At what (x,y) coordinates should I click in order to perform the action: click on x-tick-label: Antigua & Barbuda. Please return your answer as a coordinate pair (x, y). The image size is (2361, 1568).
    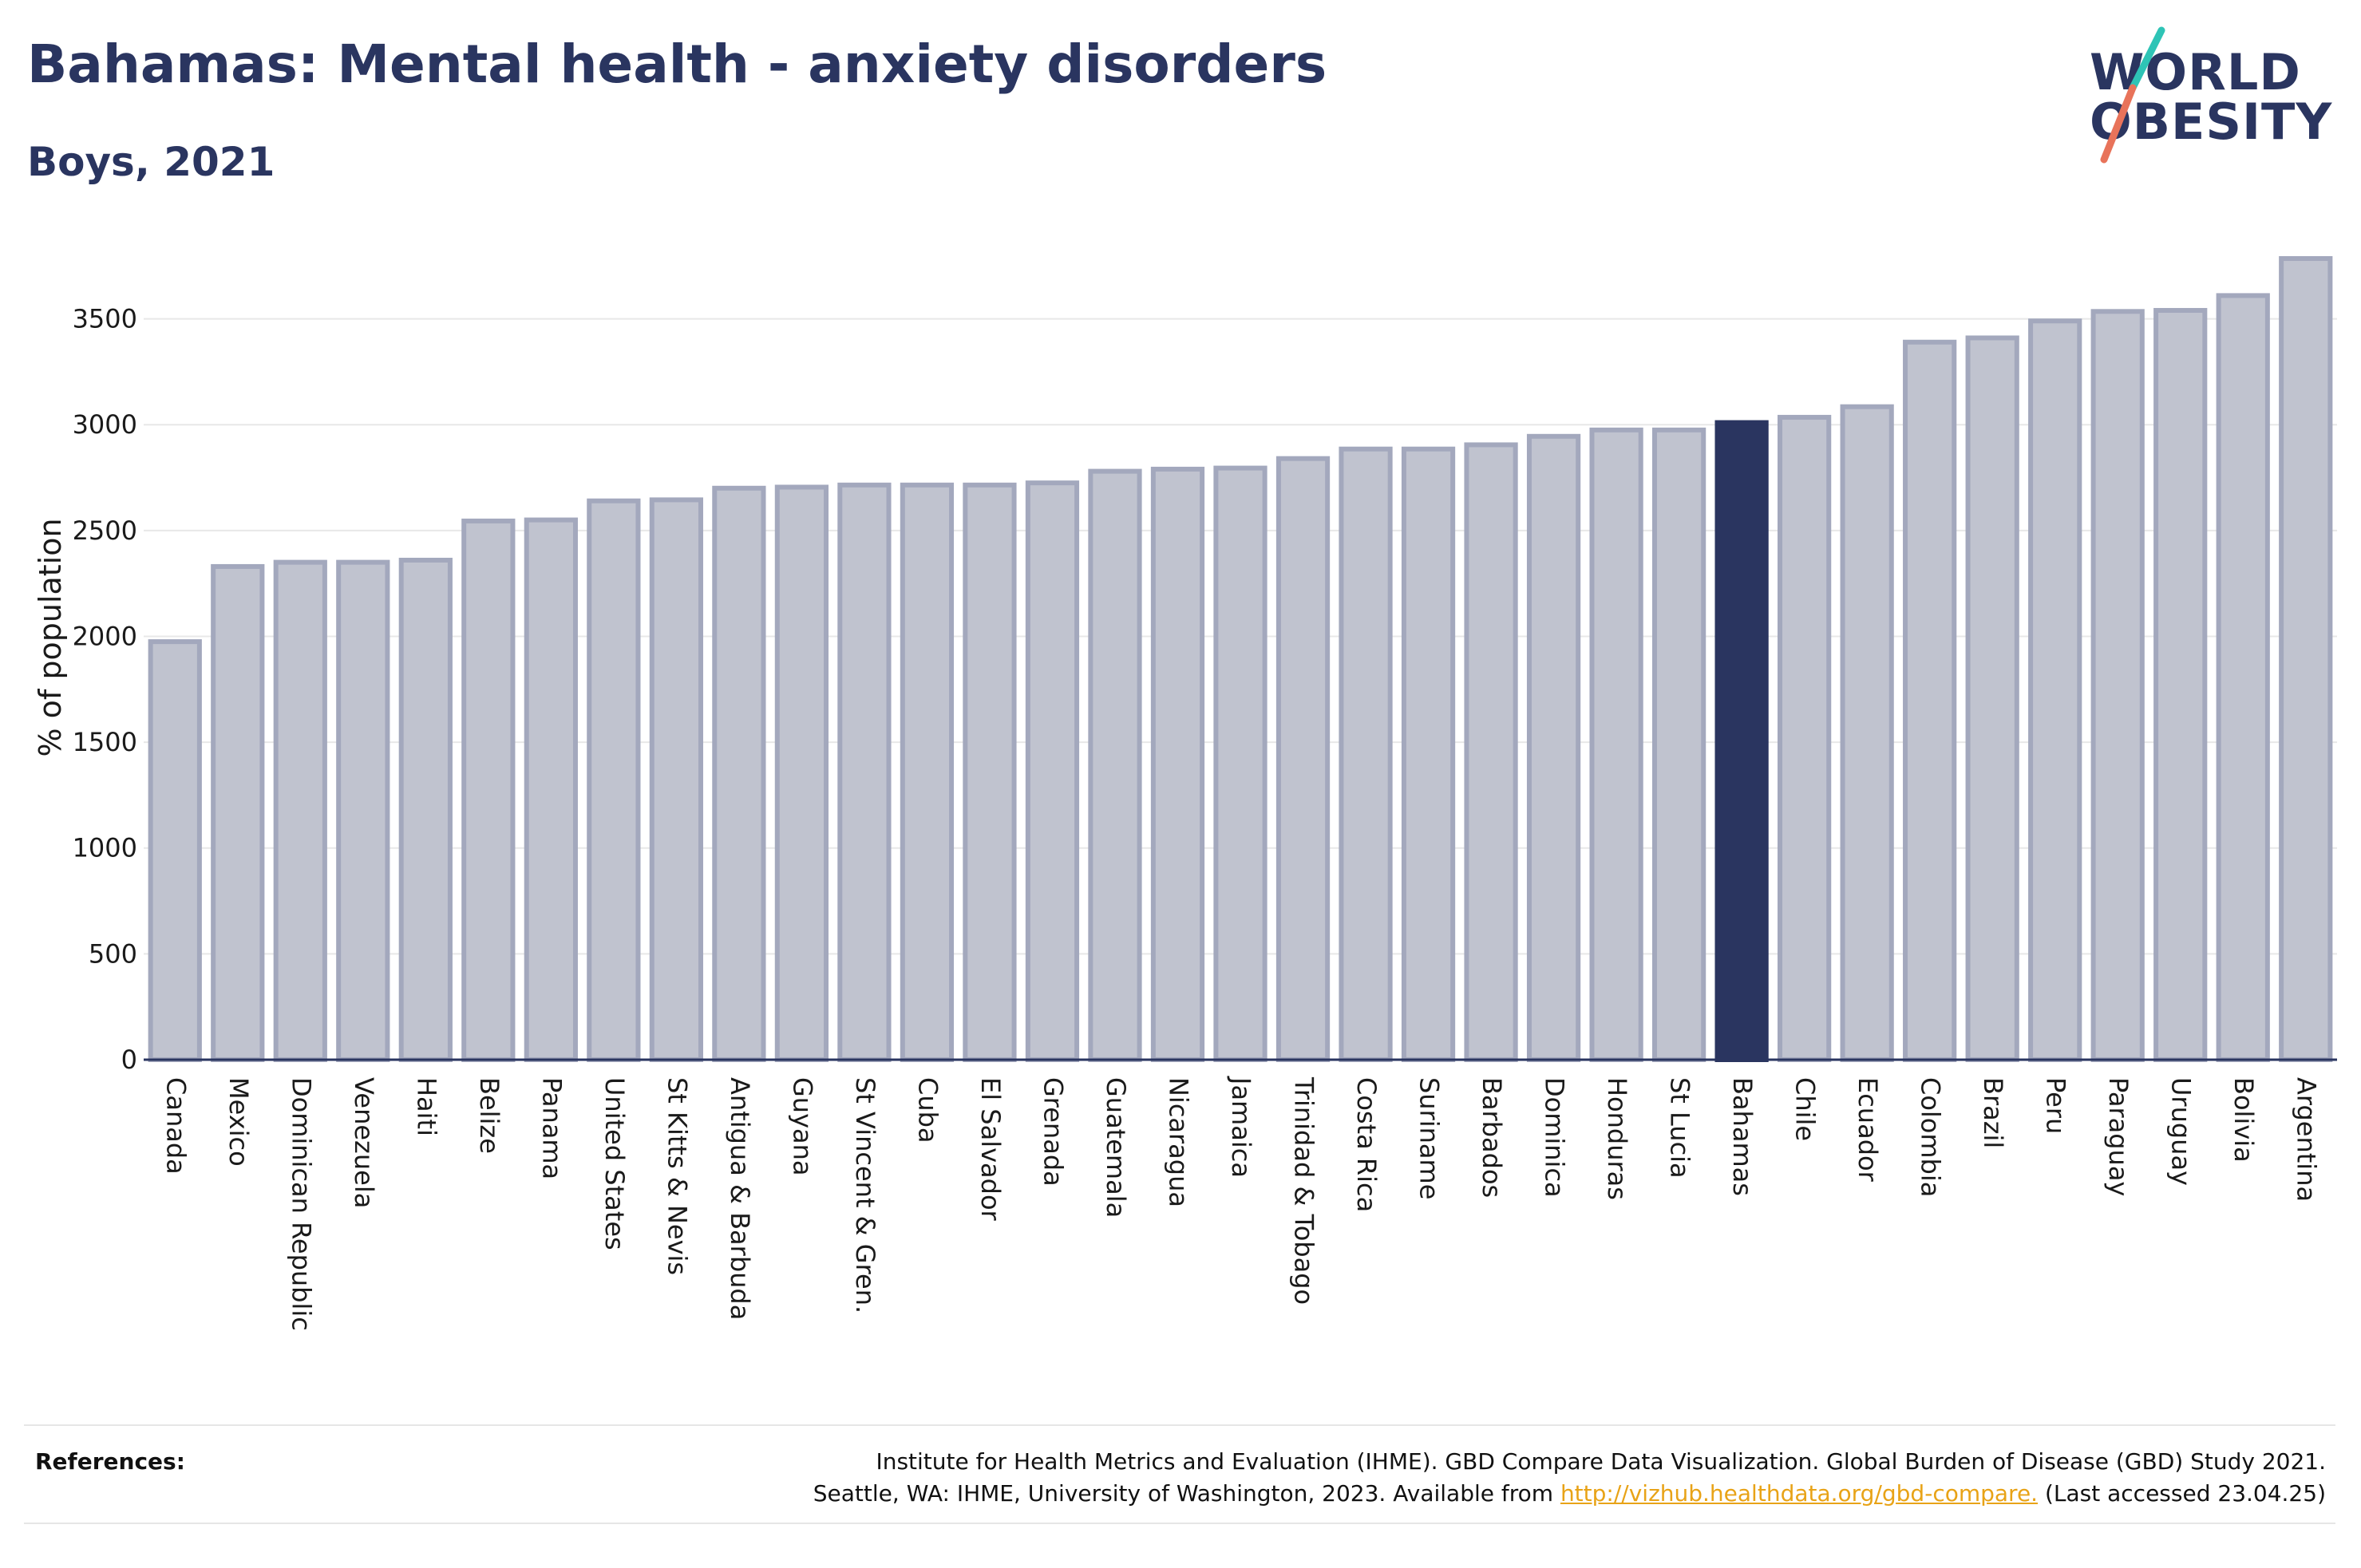
    Looking at the image, I should click on (740, 1198).